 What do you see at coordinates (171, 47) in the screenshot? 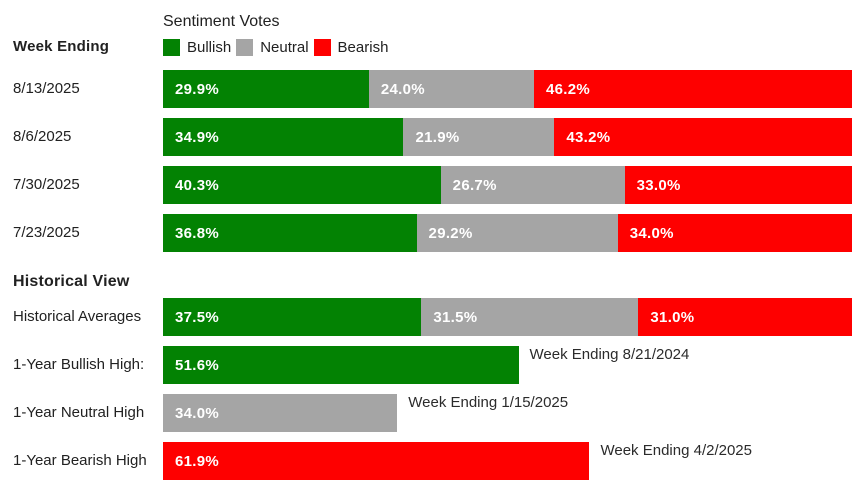
I see `legend-swatch-bullish-icon` at bounding box center [171, 47].